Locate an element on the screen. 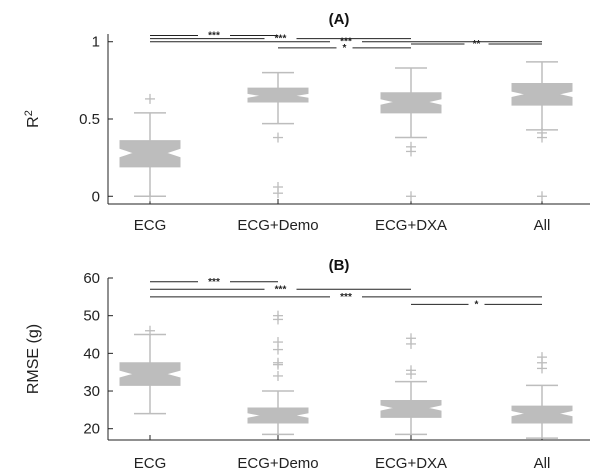 The width and height of the screenshot is (600, 475). y-axis-label: RMSE (g) is located at coordinates (33, 359).